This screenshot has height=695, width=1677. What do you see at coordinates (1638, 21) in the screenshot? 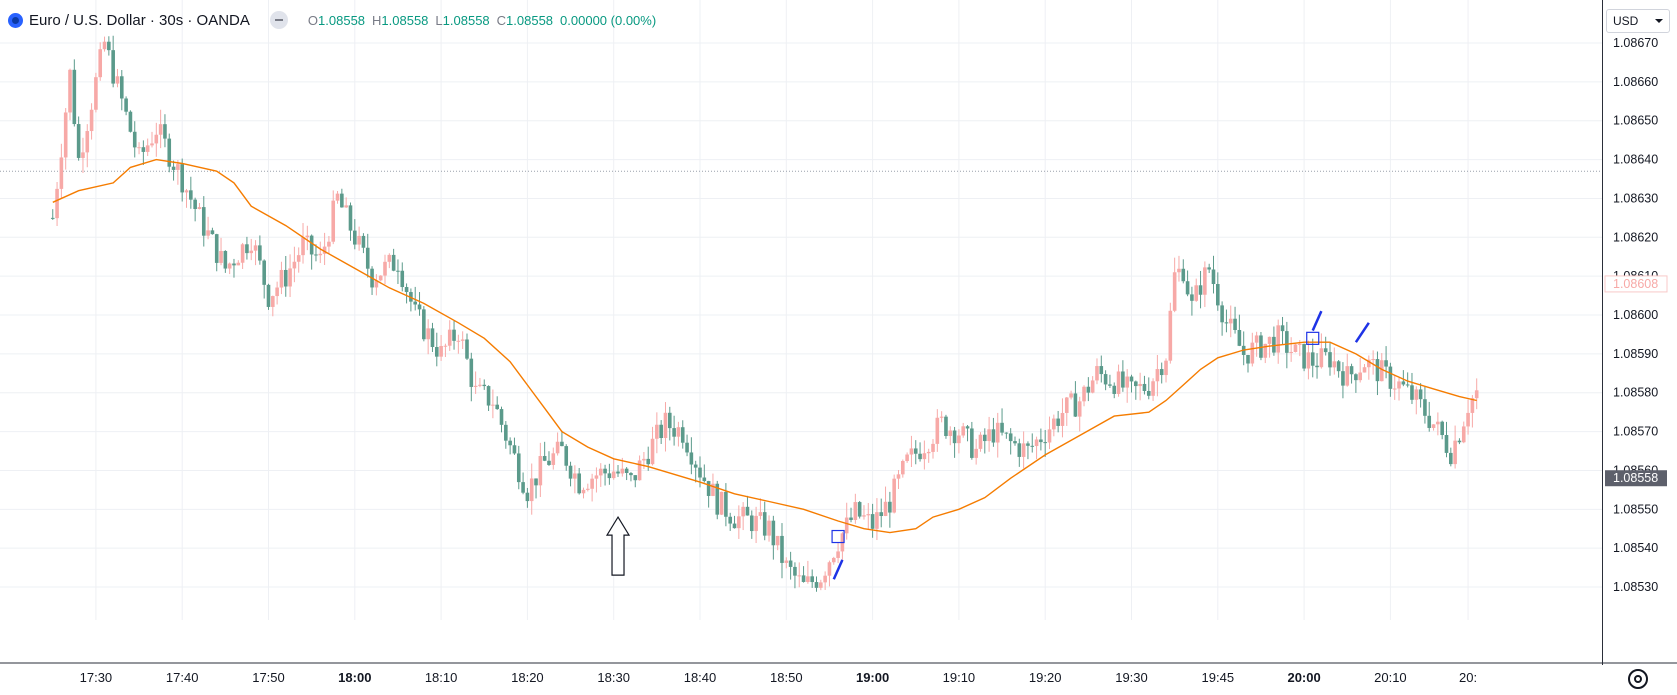
I see `currency-selector: USD` at bounding box center [1638, 21].